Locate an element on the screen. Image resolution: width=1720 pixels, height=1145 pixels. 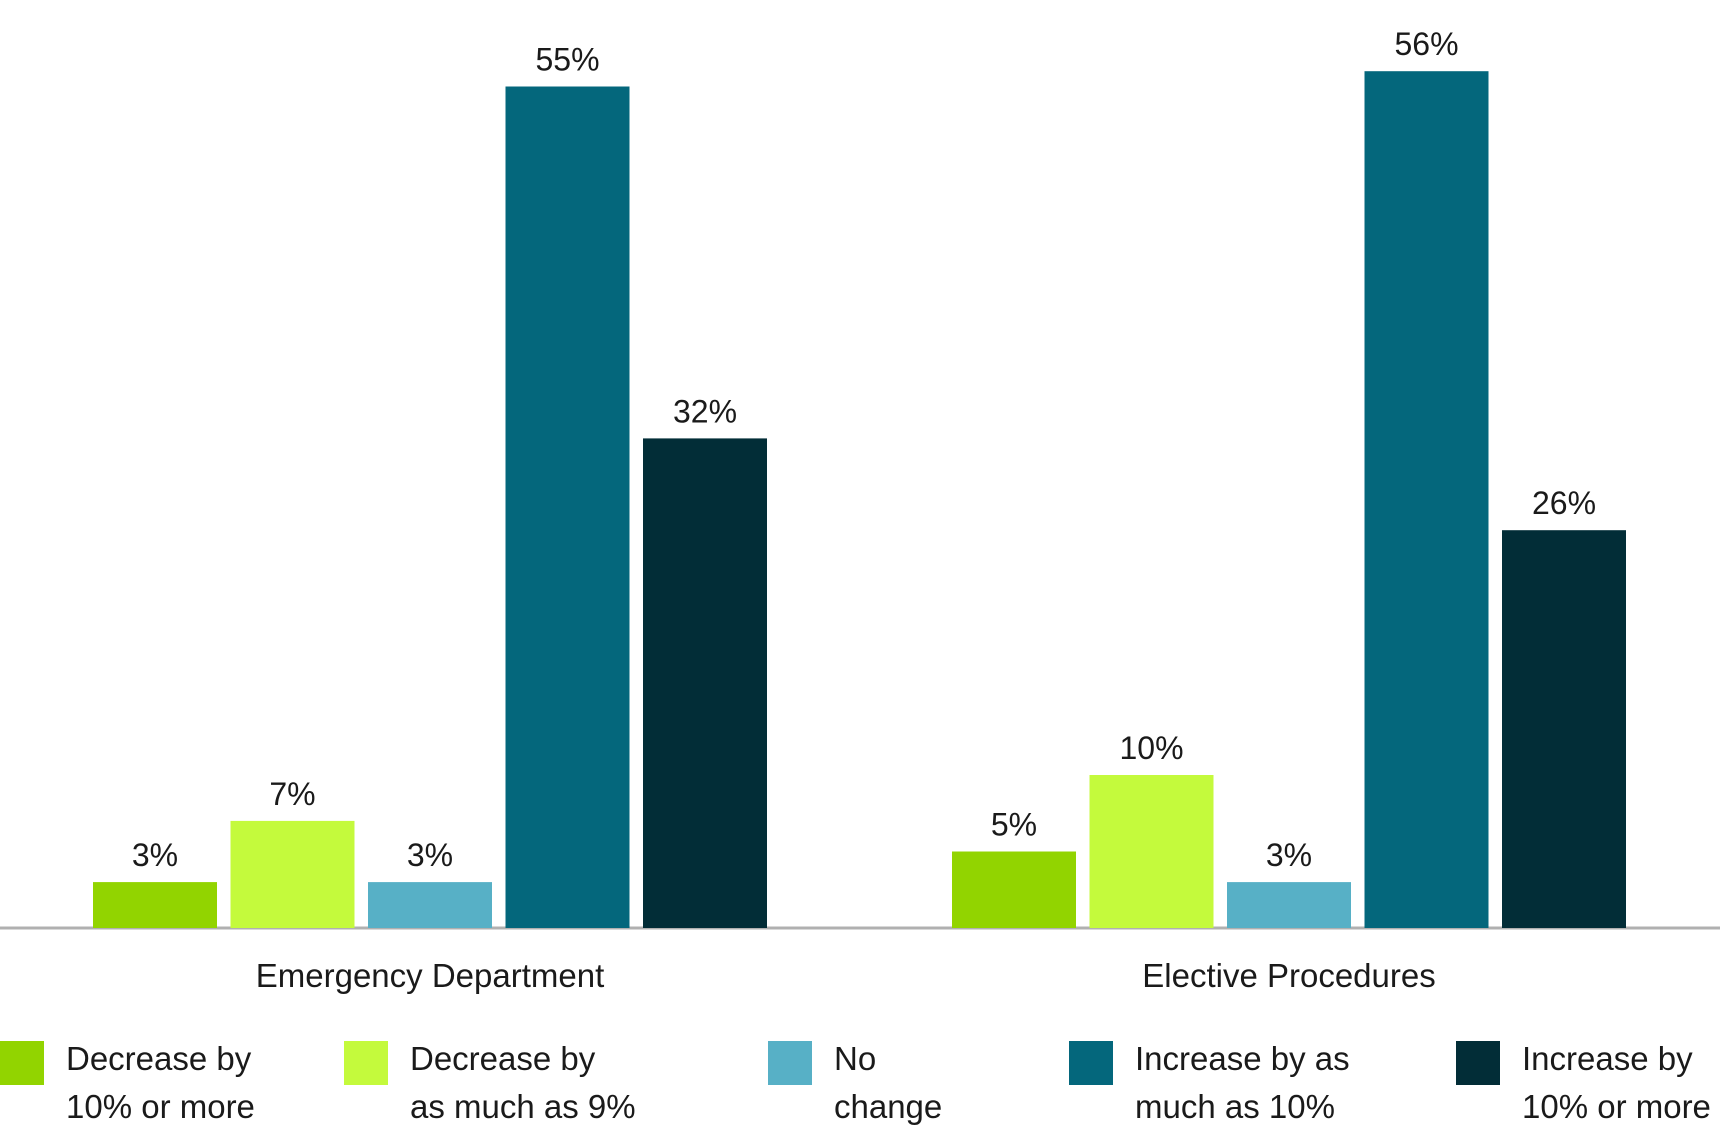
data-label: 26% is located at coordinates (1564, 503).